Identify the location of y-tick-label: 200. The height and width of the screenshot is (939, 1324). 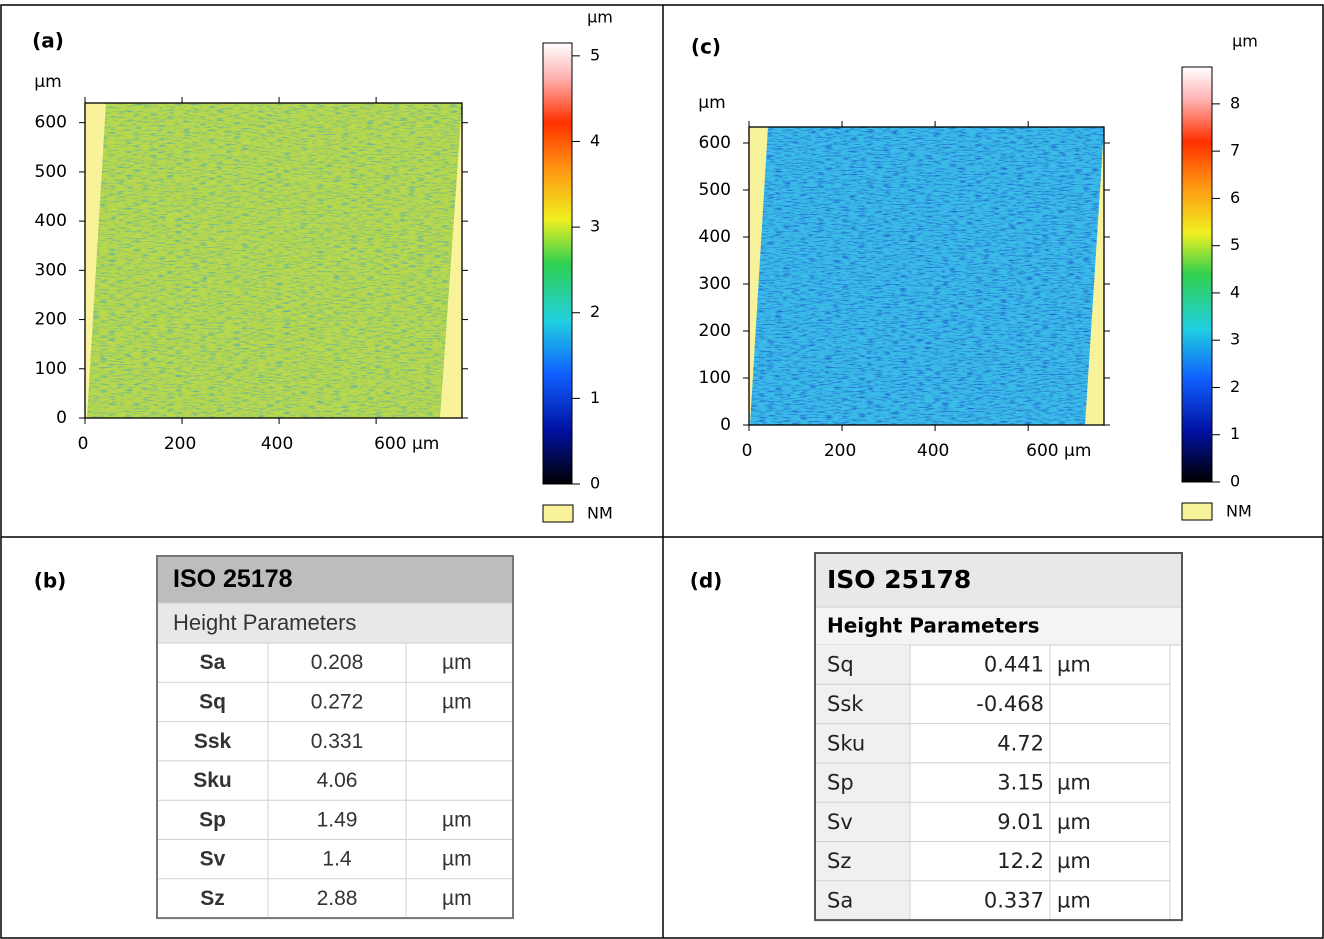
(715, 331).